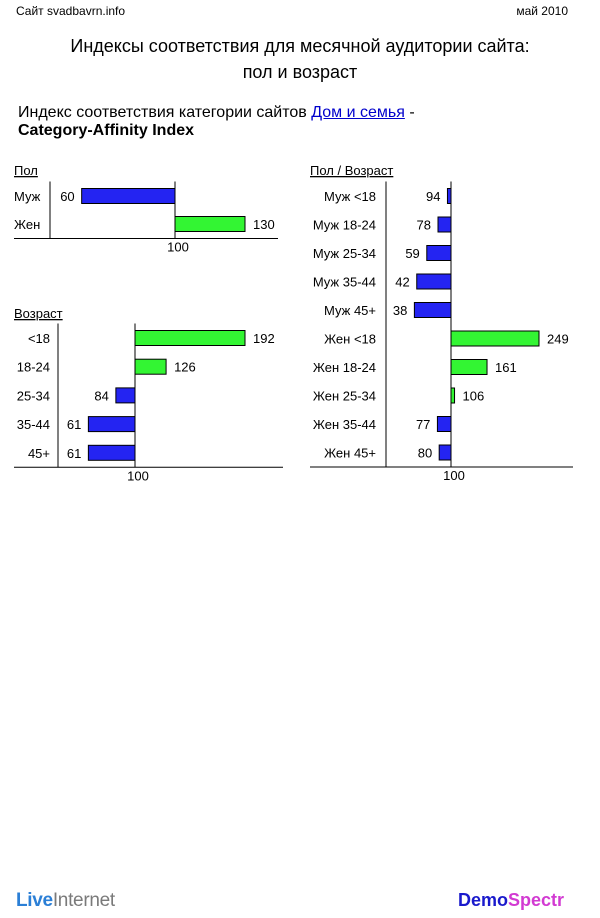  What do you see at coordinates (412, 253) in the screenshot?
I see `gender-age-value-label-2: 59` at bounding box center [412, 253].